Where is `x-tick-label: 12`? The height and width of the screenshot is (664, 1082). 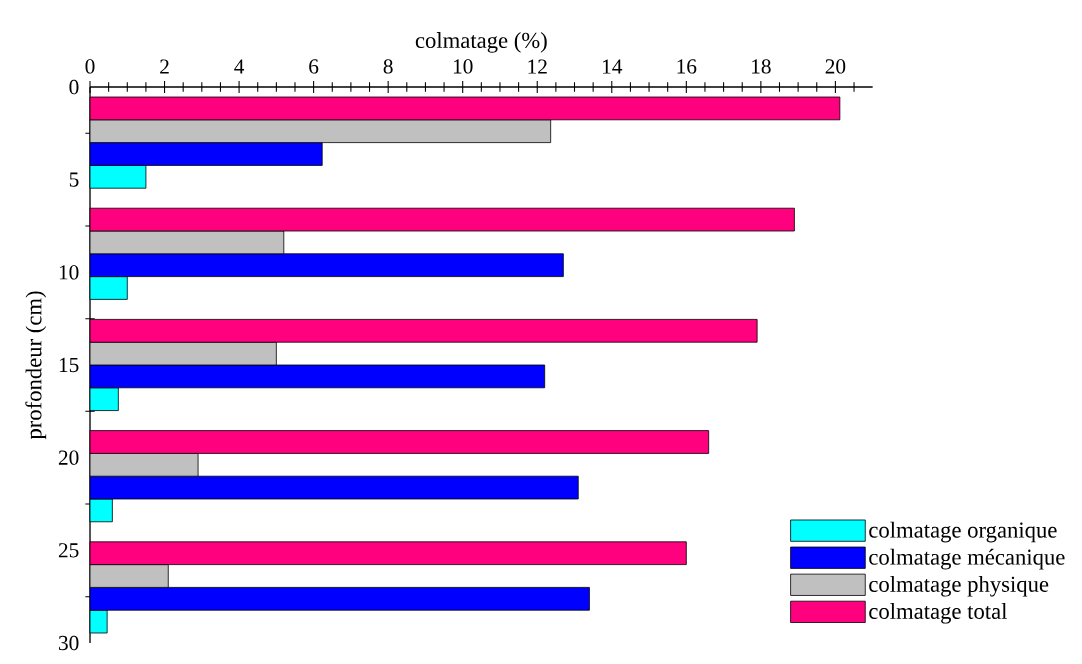
x-tick-label: 12 is located at coordinates (537, 66).